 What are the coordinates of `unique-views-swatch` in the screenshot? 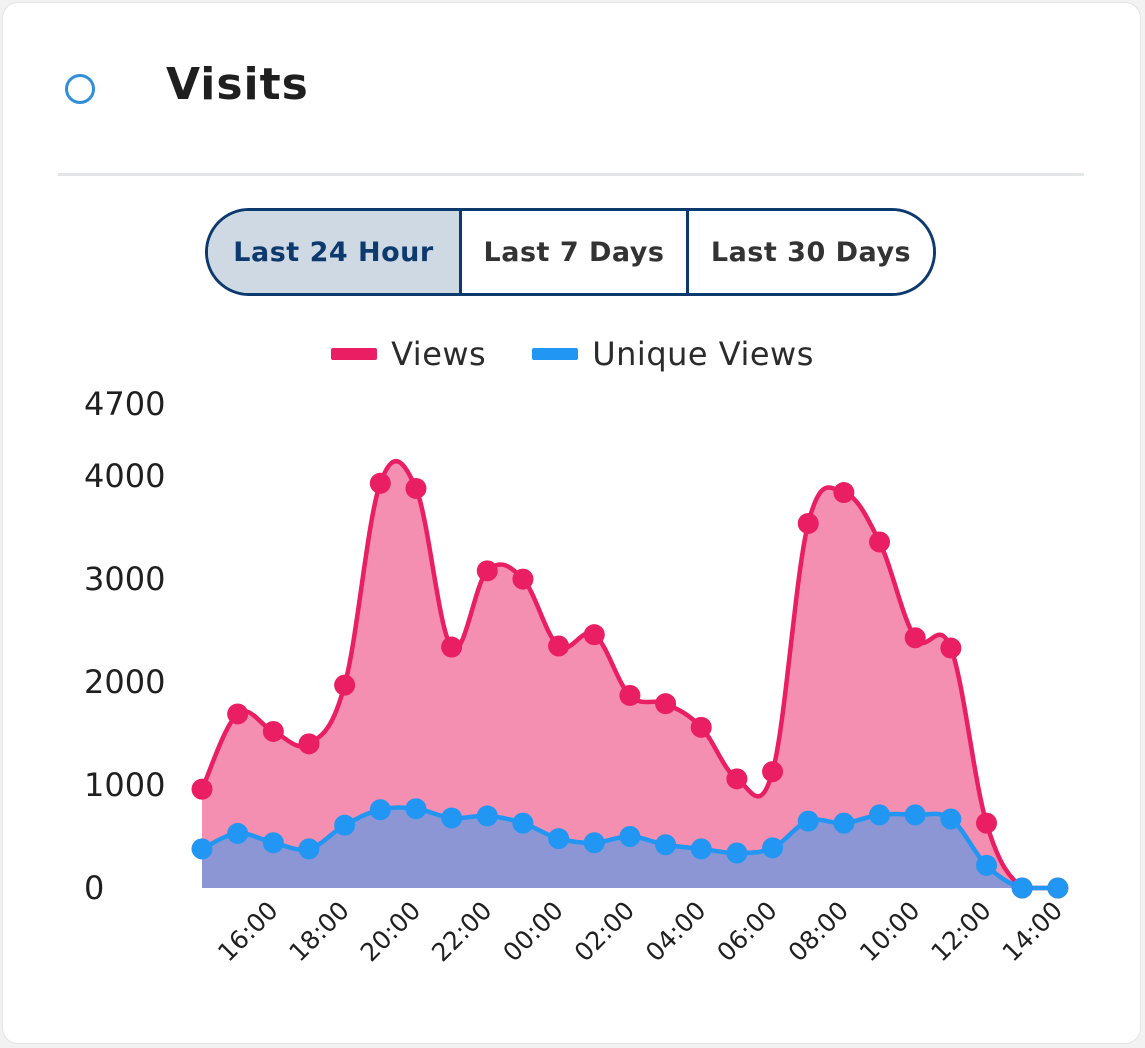 It's located at (555, 354).